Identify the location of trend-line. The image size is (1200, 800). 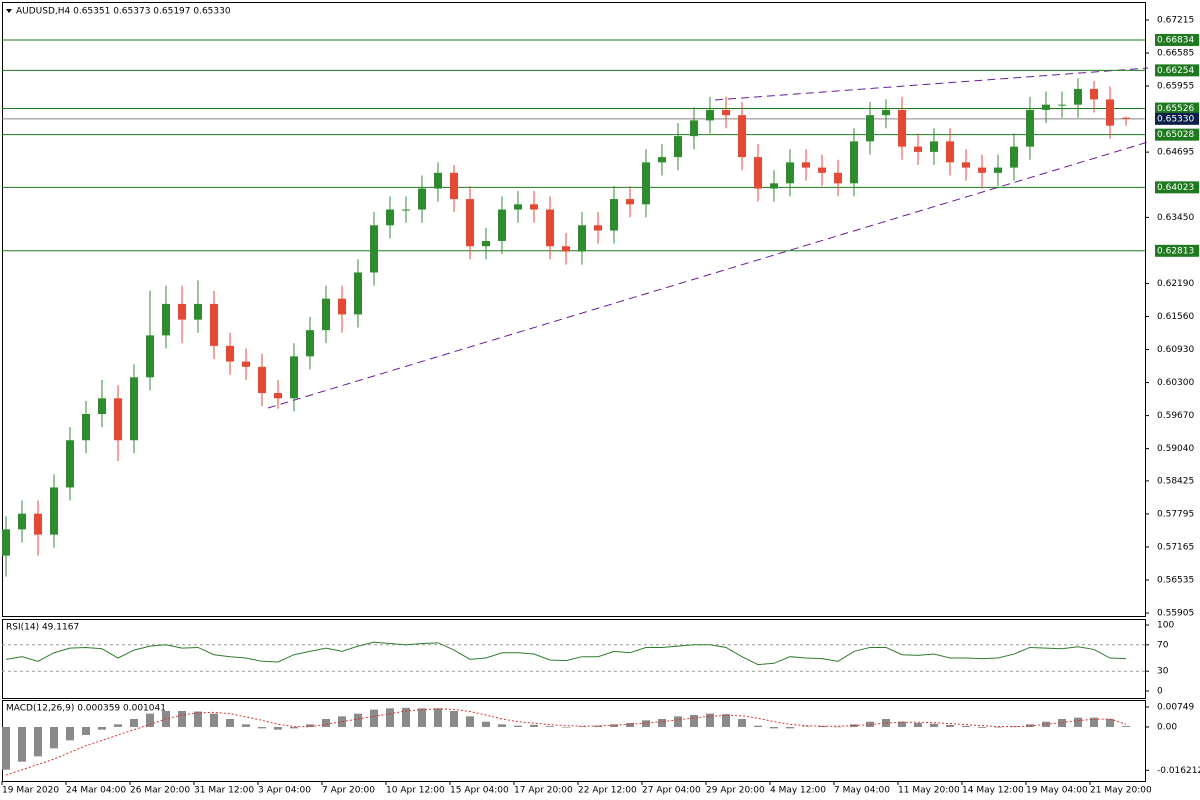
(931, 84).